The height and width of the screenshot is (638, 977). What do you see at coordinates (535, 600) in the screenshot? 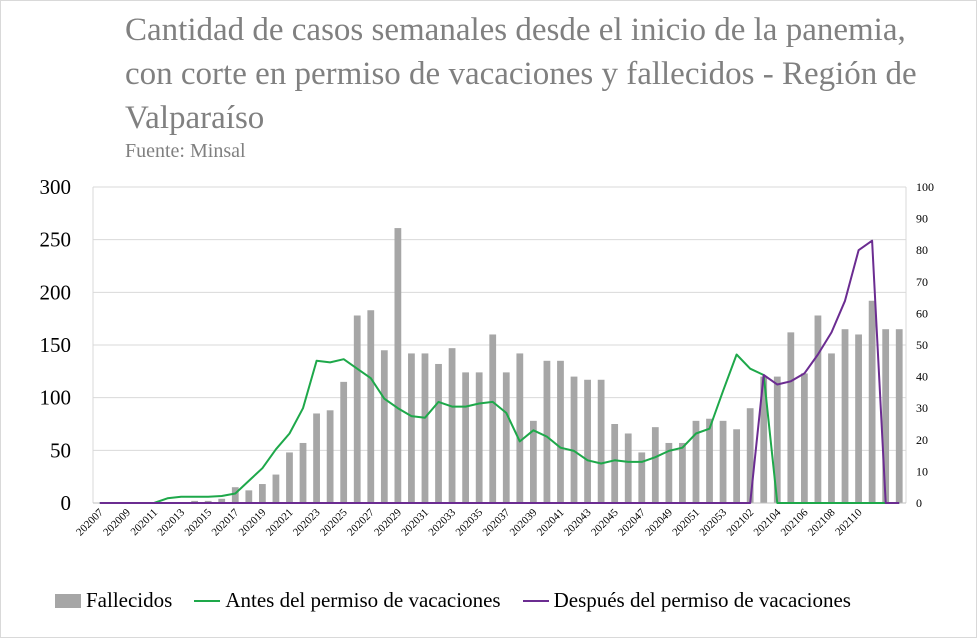
I see `legend-swatch-despues` at bounding box center [535, 600].